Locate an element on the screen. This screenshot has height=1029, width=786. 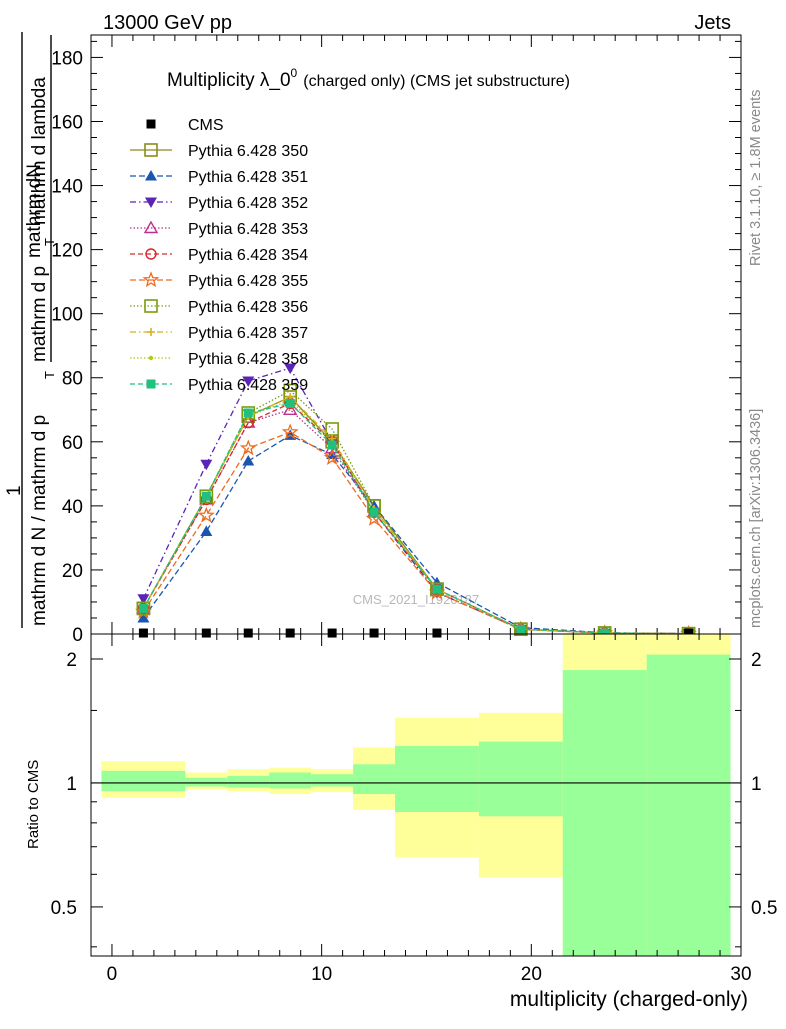
legend-entry-3: Pythia 6.428 352 is located at coordinates (219, 203).